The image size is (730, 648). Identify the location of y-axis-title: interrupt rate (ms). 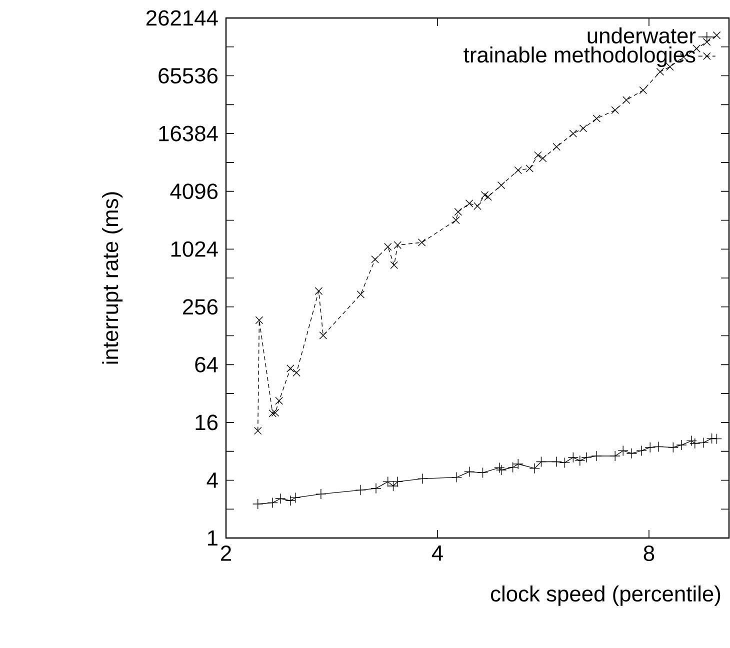
(112, 278).